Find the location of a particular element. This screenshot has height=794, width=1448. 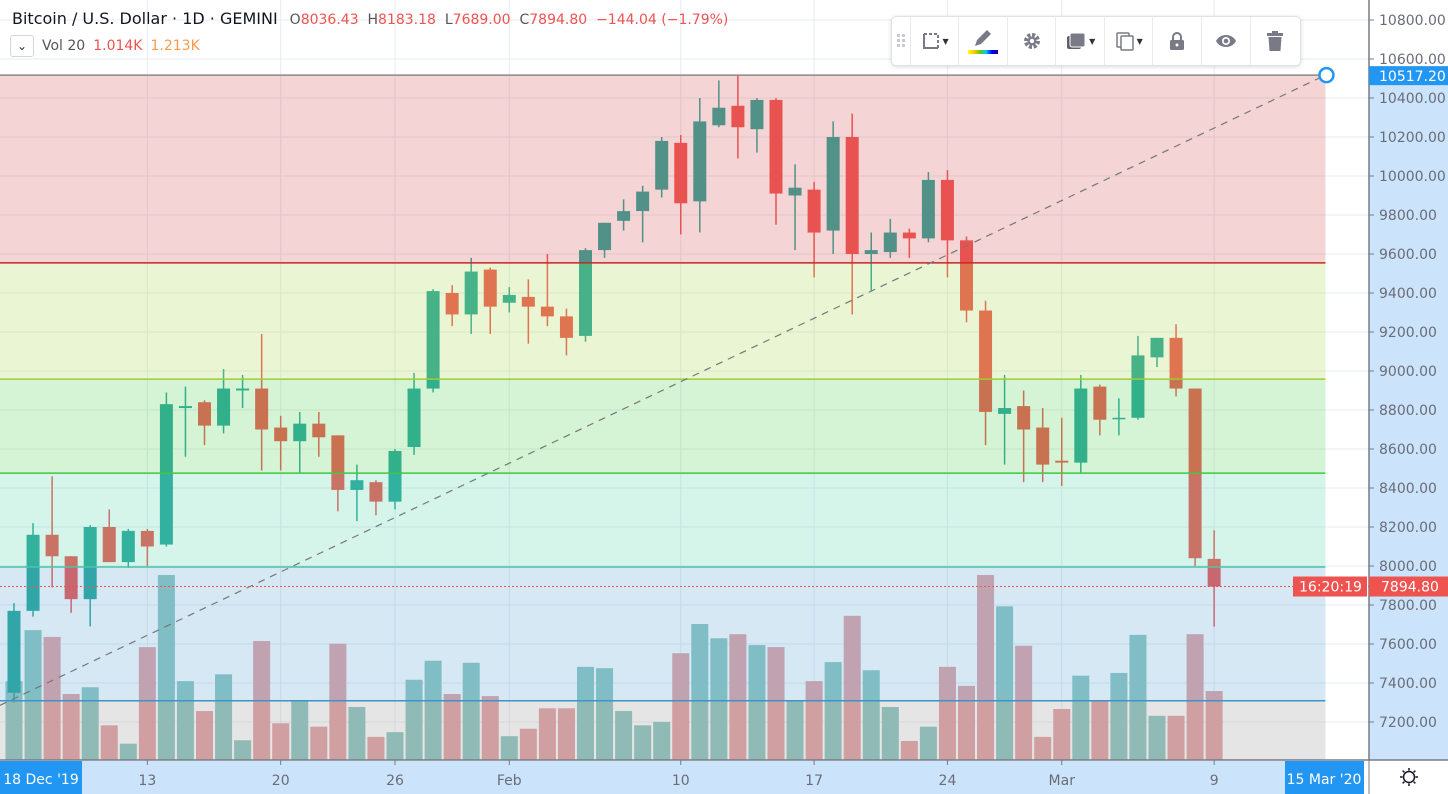

delete-button is located at coordinates (1275, 41).